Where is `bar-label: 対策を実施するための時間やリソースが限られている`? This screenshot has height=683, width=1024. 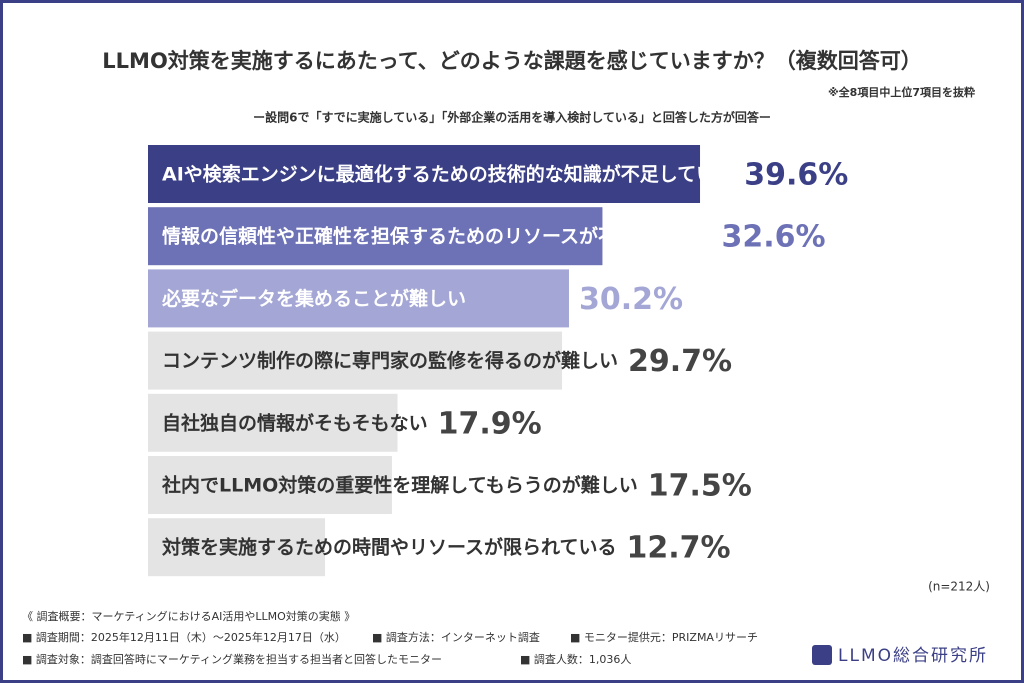 bar-label: 対策を実施するための時間やリソースが限られている is located at coordinates (388, 547).